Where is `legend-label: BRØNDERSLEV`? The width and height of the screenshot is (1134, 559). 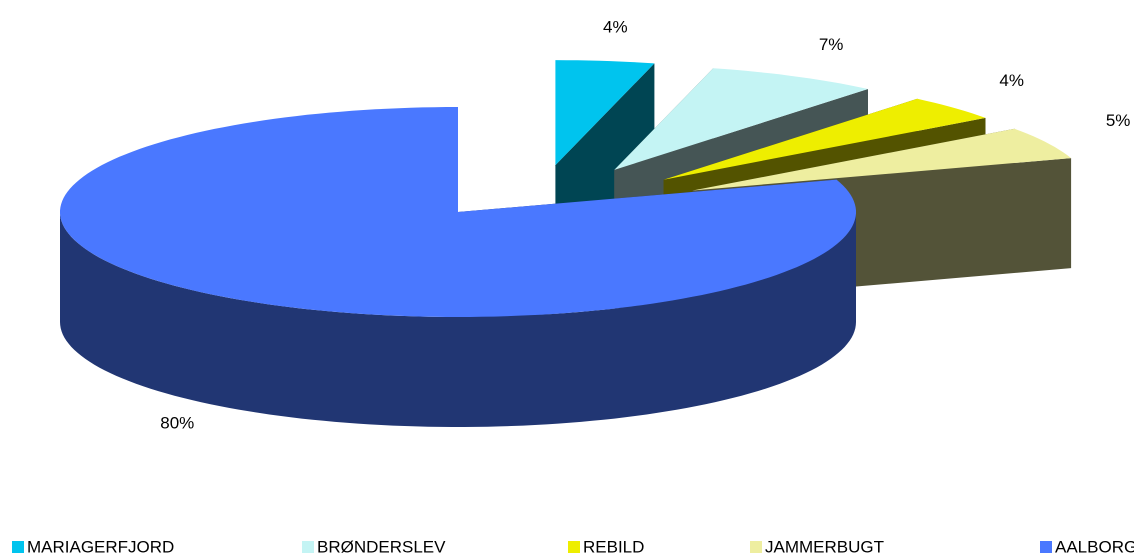
legend-label: BRØNDERSLEV is located at coordinates (381, 546).